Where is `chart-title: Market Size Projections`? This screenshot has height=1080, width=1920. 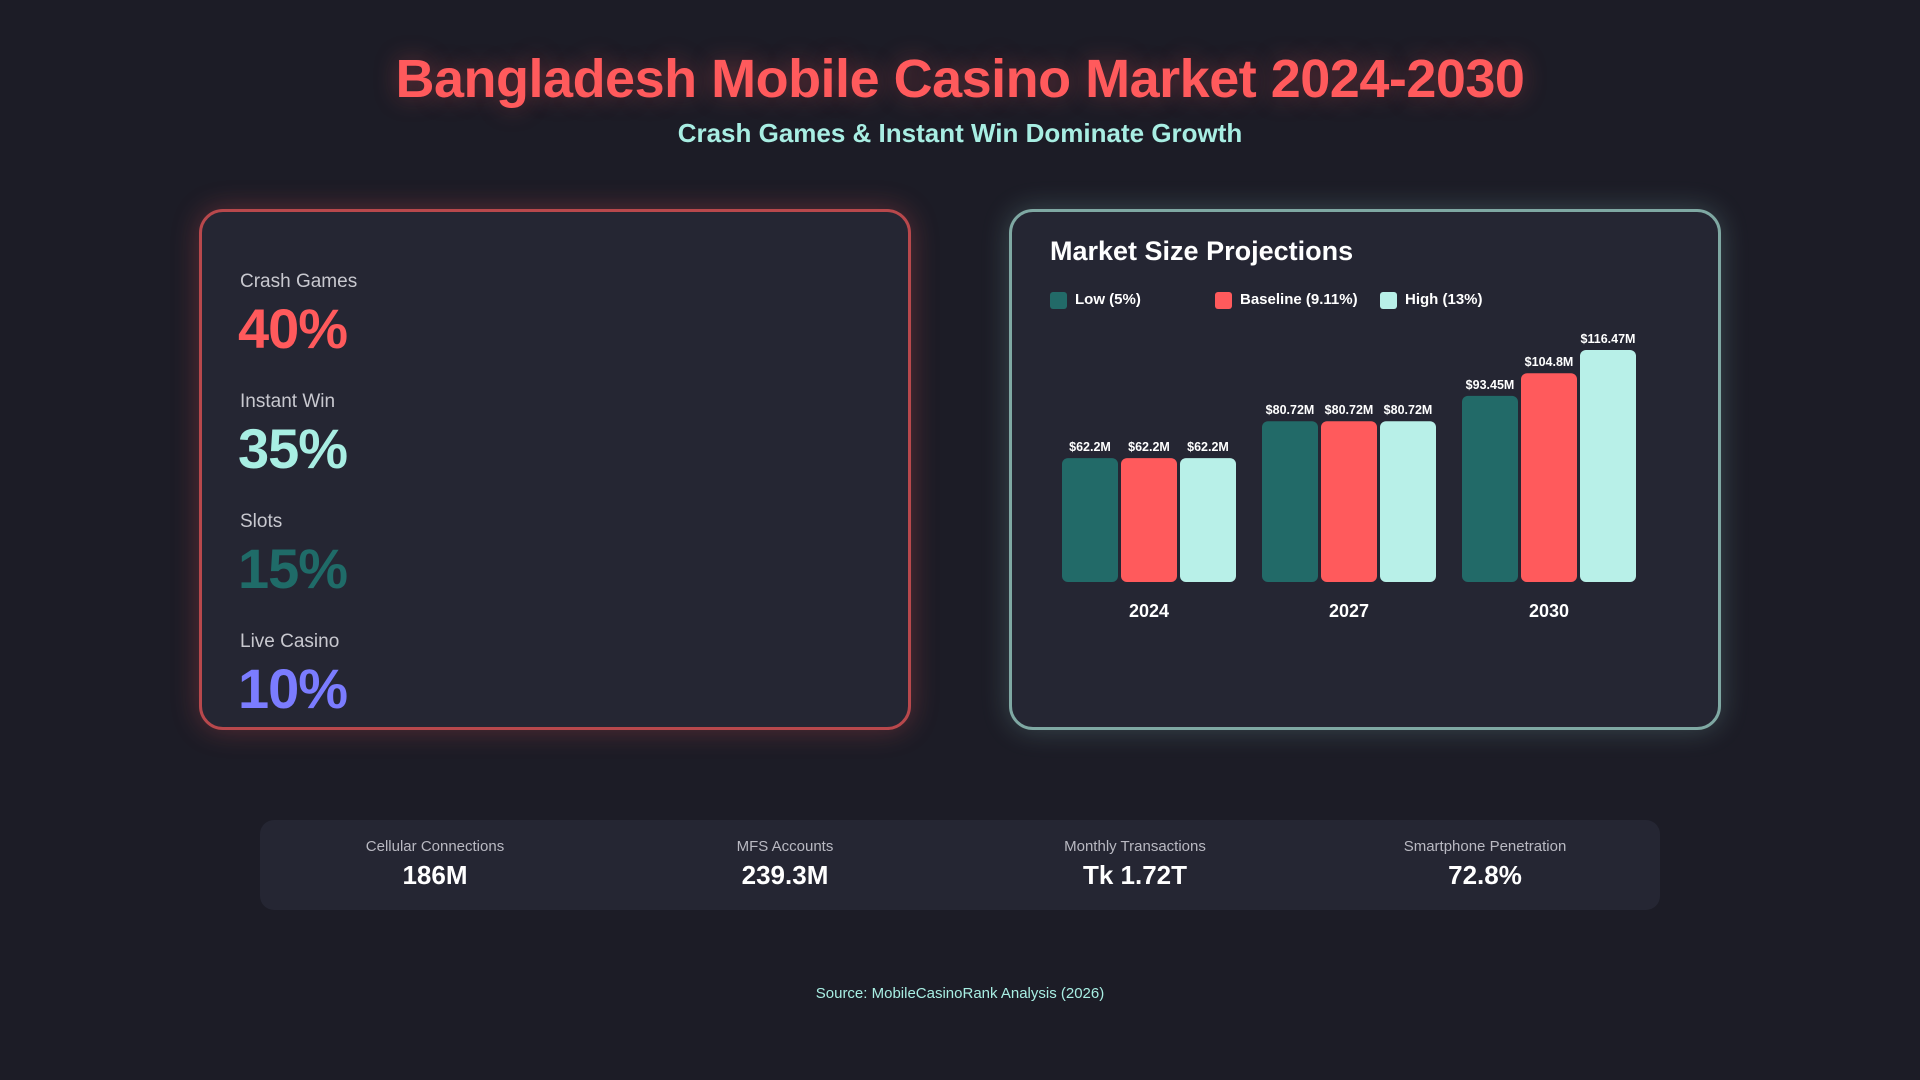 chart-title: Market Size Projections is located at coordinates (1202, 251).